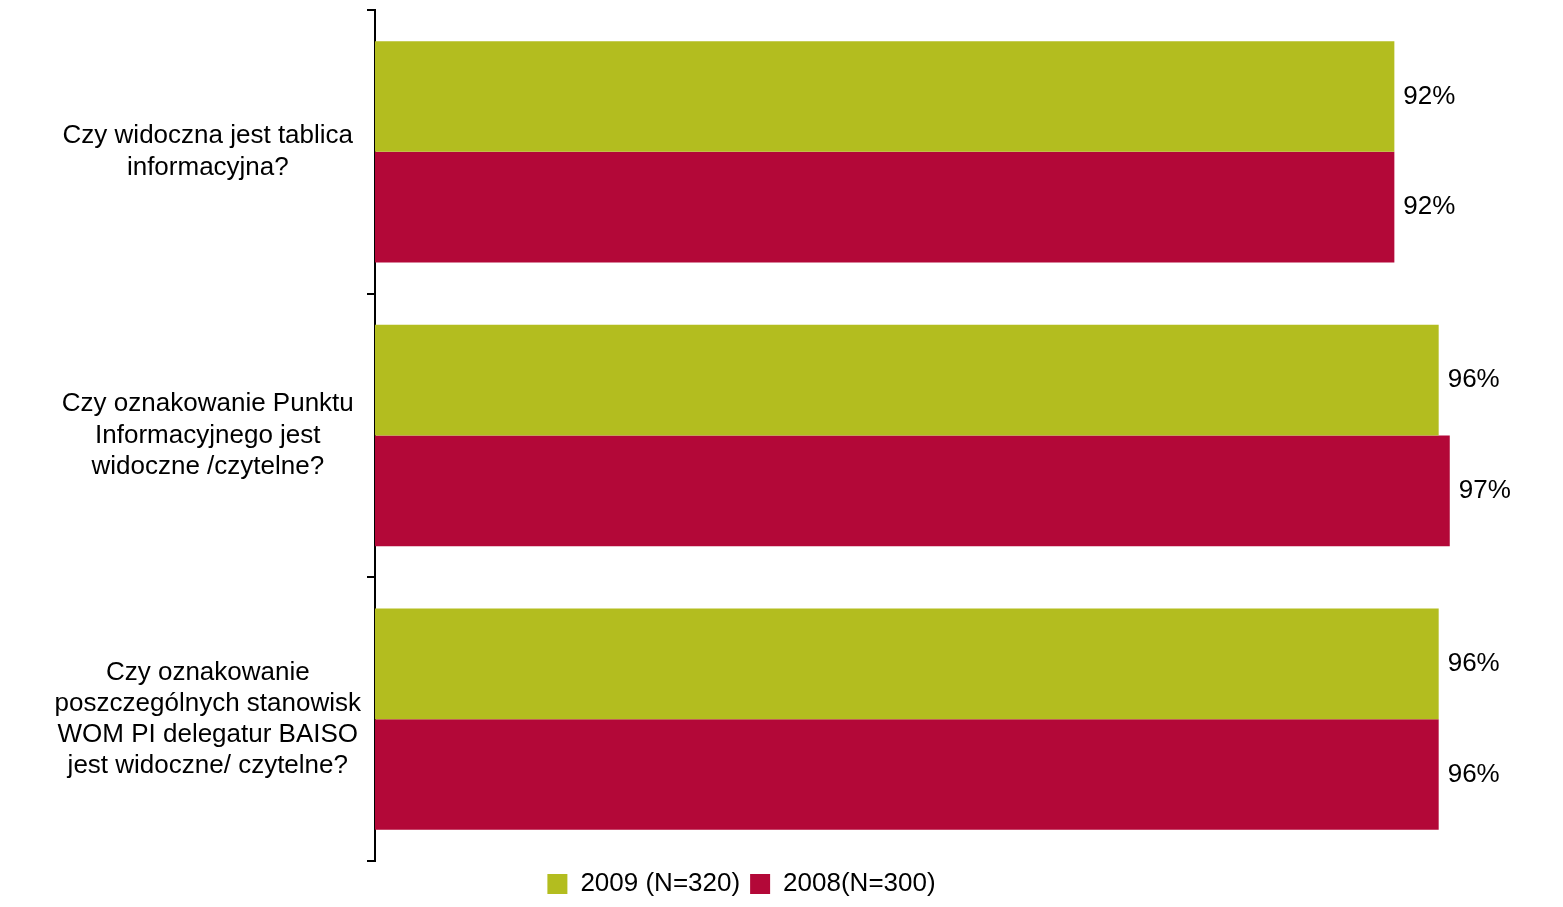 The image size is (1563, 907). What do you see at coordinates (1484, 488) in the screenshot?
I see `data-label: 97%` at bounding box center [1484, 488].